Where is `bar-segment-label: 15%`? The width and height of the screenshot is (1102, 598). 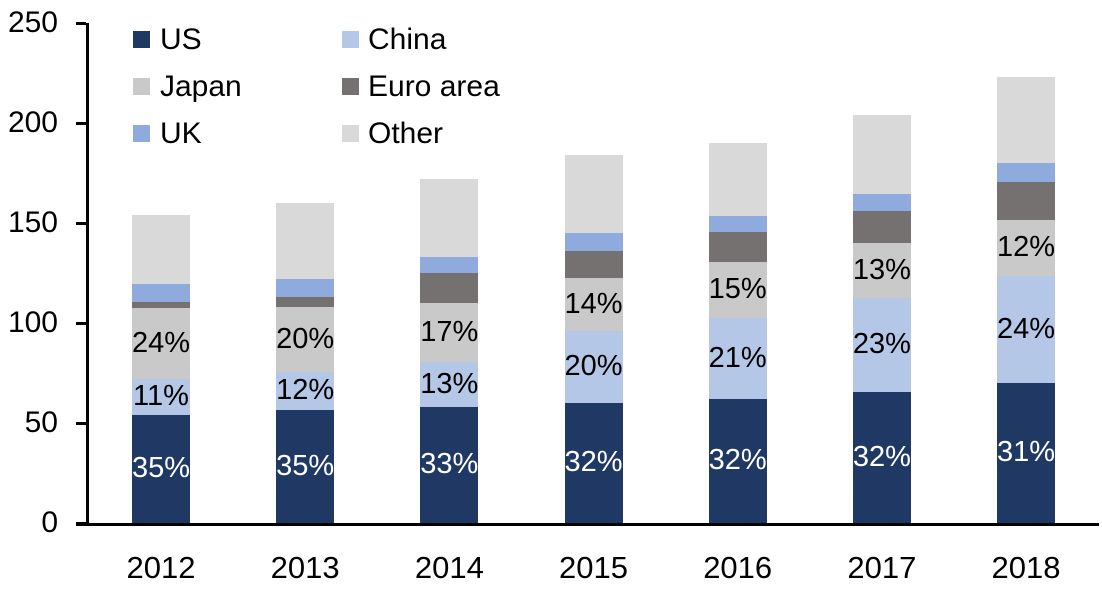
bar-segment-label: 15% is located at coordinates (737, 289).